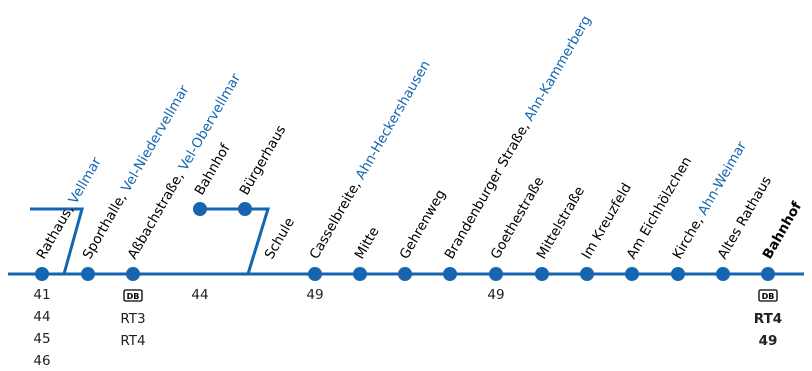  I want to click on stop-label: Bürgerhaus, so click(263, 160).